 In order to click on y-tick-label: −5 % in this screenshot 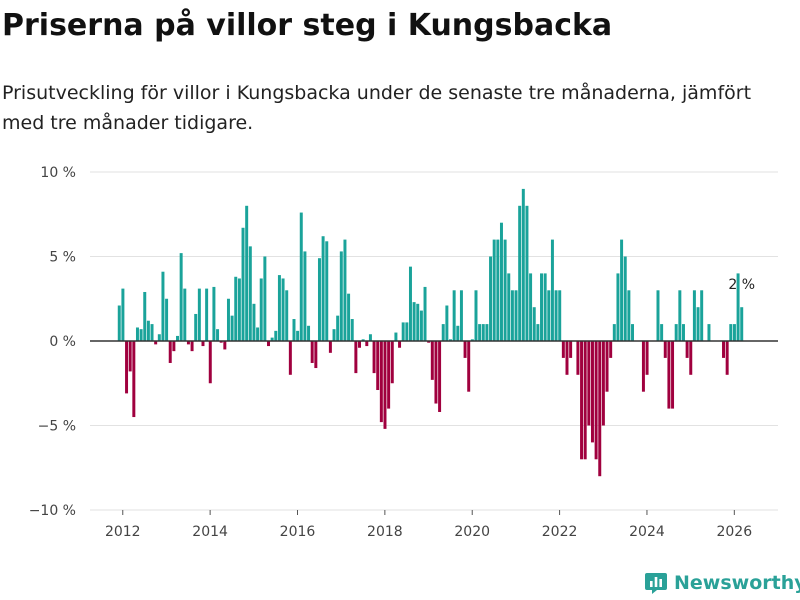, I will do `click(57, 427)`.